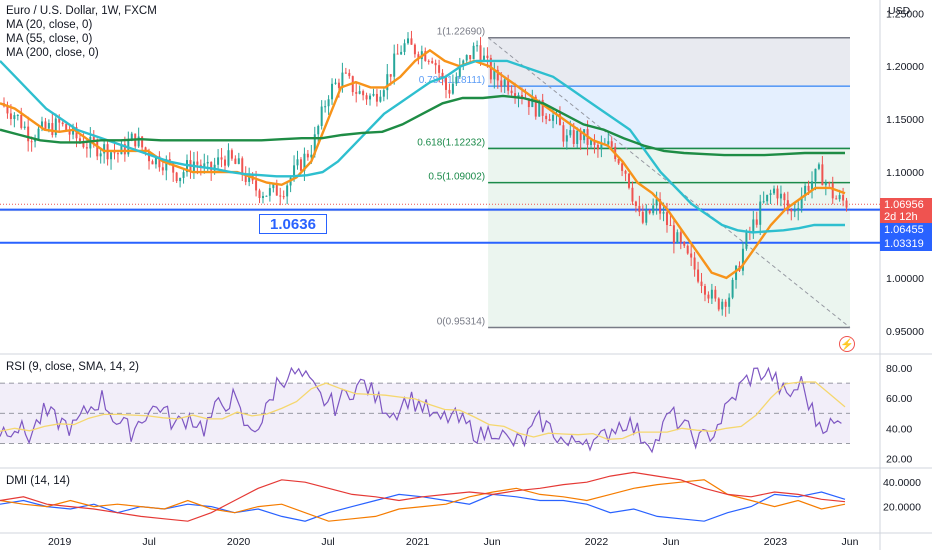 This screenshot has height=550, width=932. I want to click on rsi-tick-label: 80.00, so click(899, 369).